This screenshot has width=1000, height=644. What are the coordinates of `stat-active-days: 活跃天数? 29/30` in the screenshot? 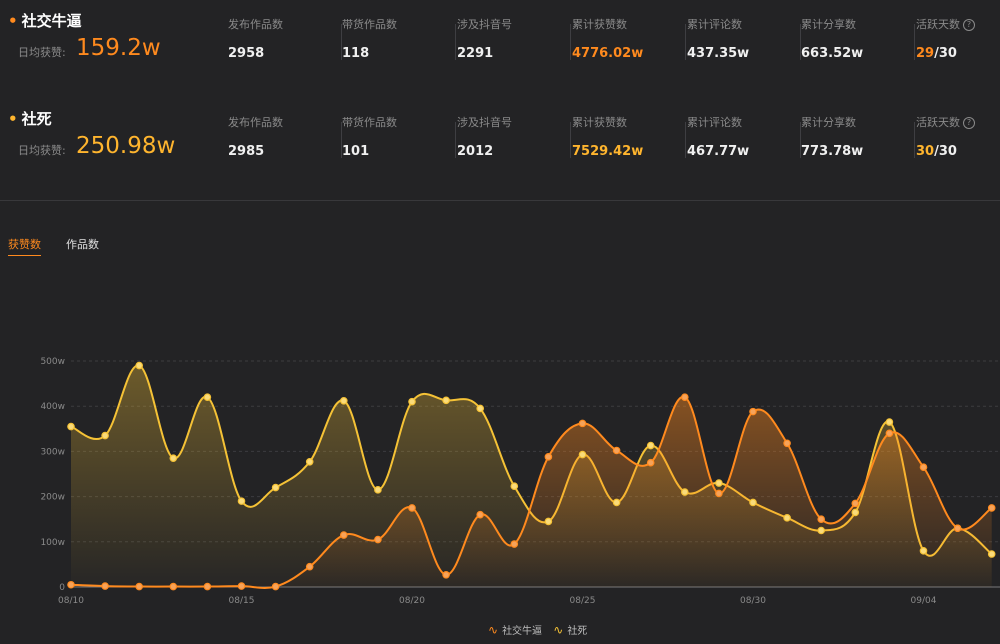 It's located at (958, 42).